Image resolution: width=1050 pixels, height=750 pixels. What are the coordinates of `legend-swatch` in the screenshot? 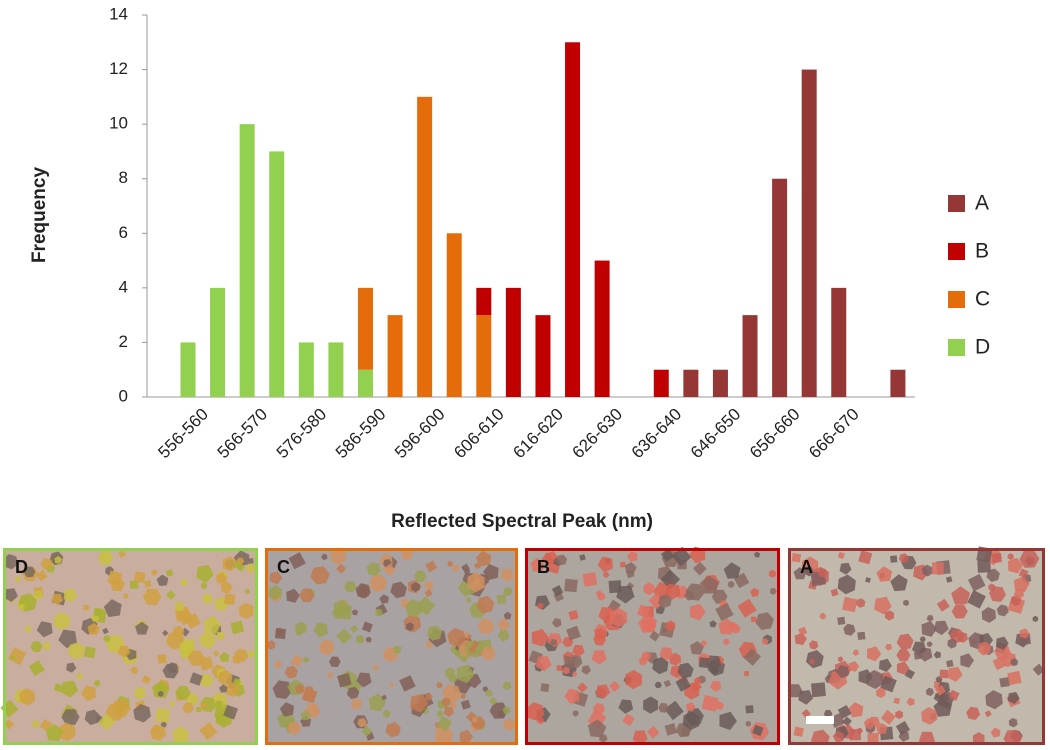 It's located at (956, 203).